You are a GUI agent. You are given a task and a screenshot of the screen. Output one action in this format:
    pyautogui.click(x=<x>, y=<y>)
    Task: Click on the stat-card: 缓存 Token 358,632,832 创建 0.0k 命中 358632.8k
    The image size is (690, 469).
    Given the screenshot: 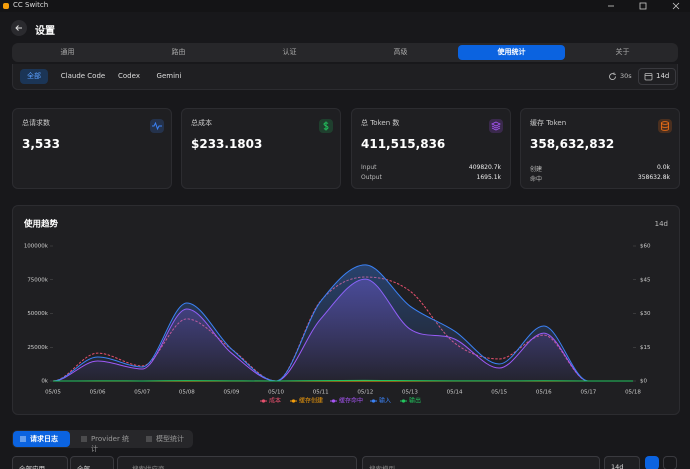 What is the action you would take?
    pyautogui.click(x=600, y=148)
    